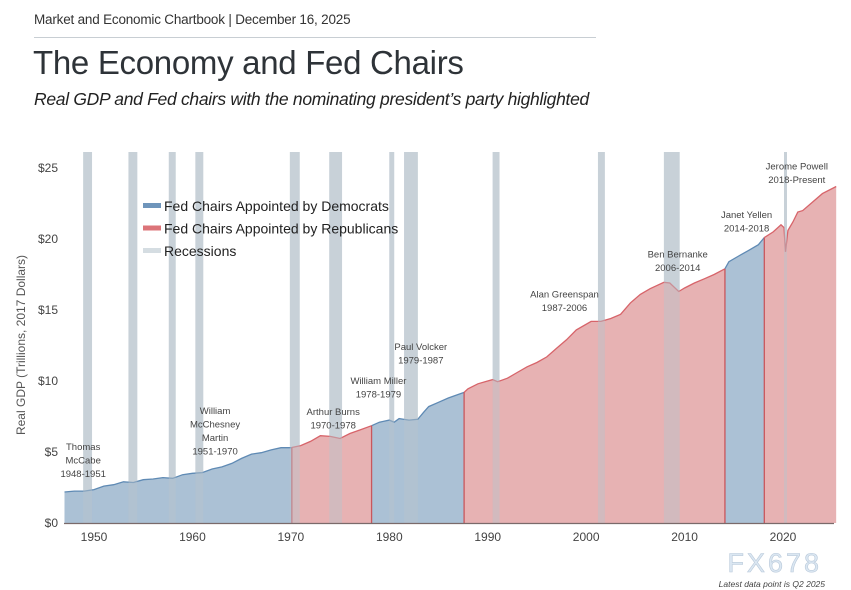 The width and height of the screenshot is (851, 590). I want to click on chair-annotation: Paul Volcker 1979-1987, so click(420, 354).